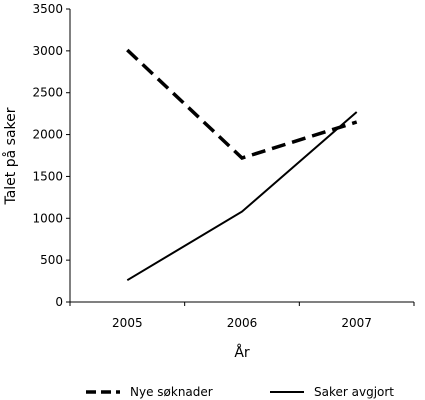  I want to click on y-tick-label: 500, so click(51, 260).